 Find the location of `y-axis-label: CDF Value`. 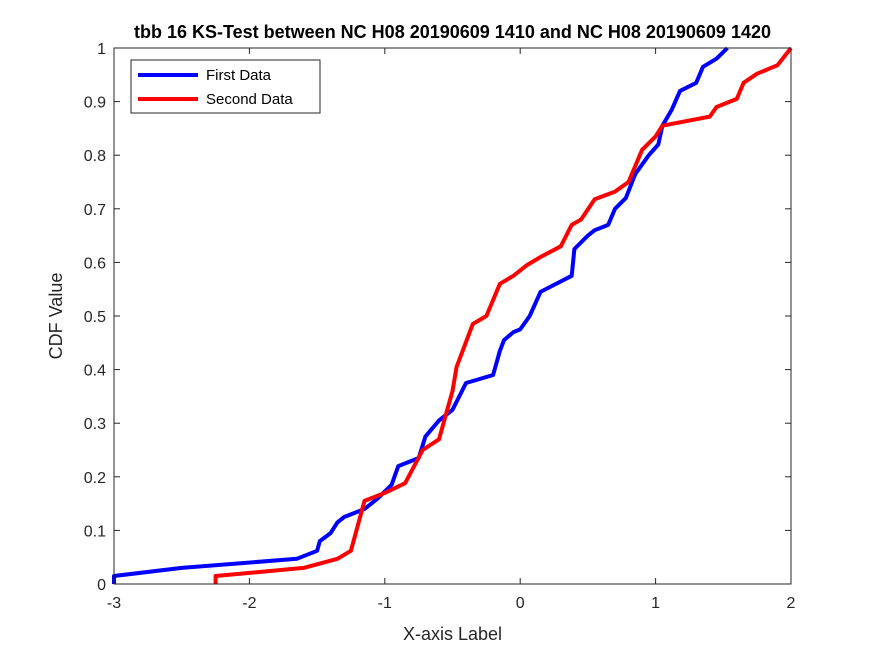

y-axis-label: CDF Value is located at coordinates (56, 316).